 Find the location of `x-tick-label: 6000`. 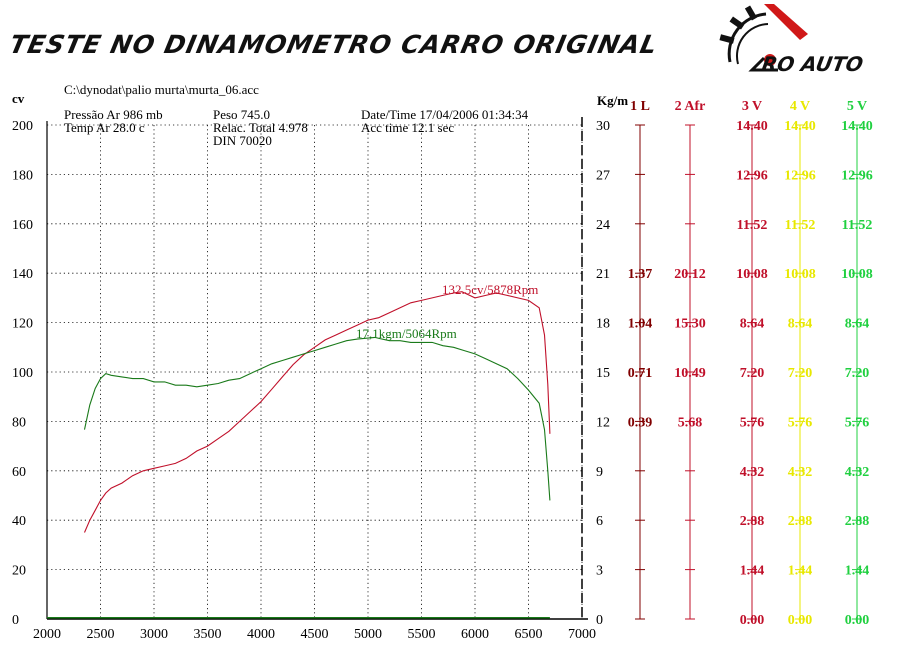

x-tick-label: 6000 is located at coordinates (475, 634).